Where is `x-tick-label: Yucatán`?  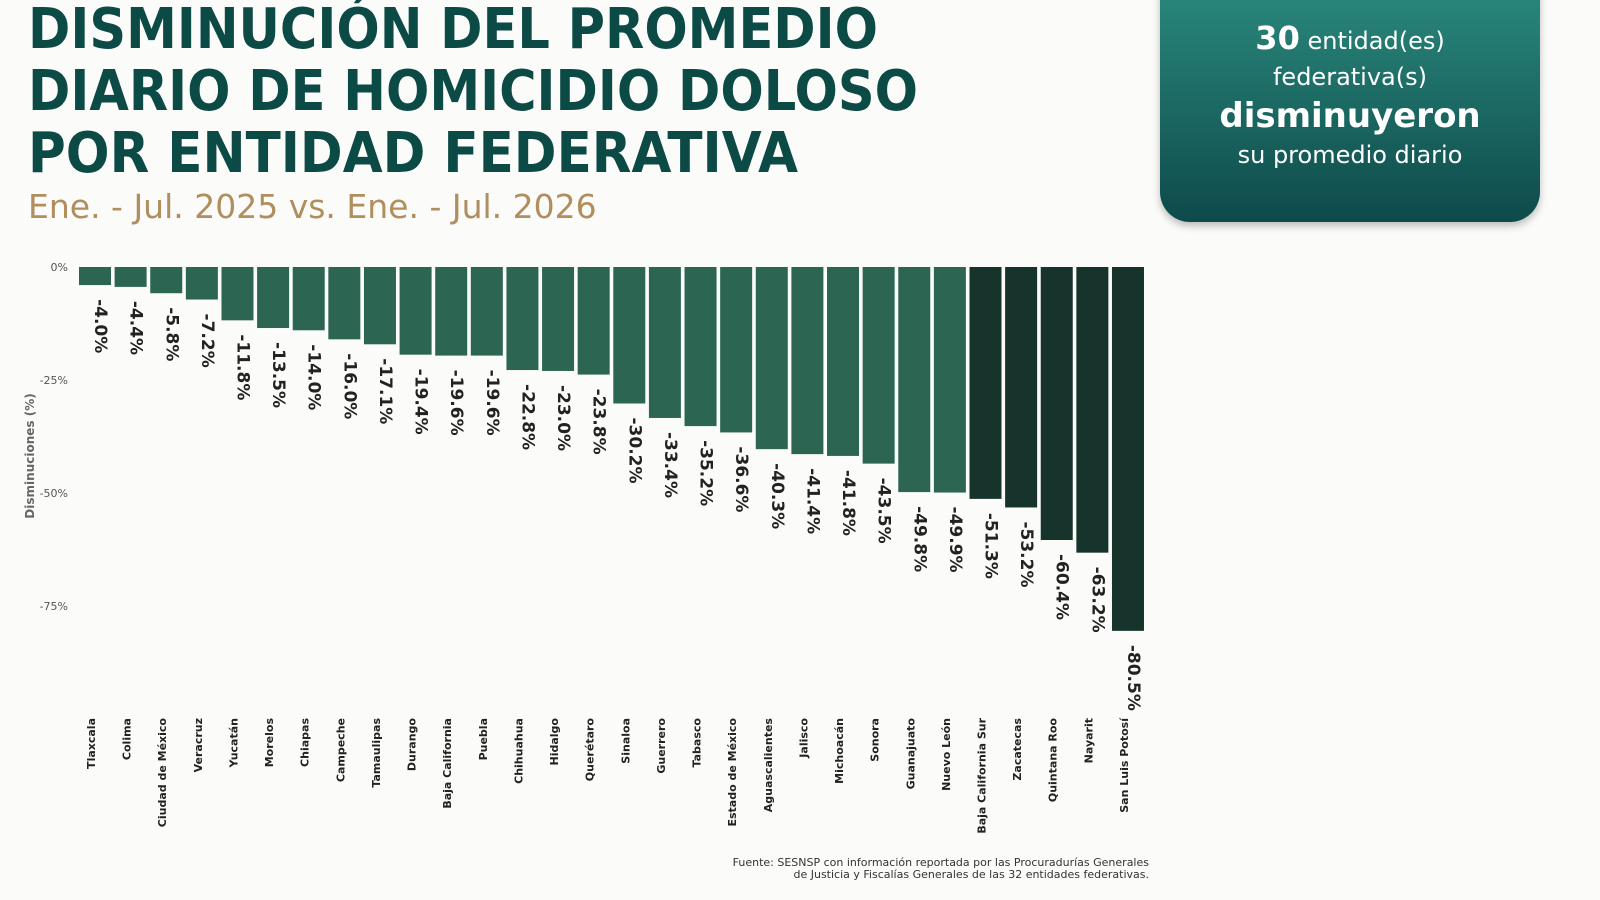 x-tick-label: Yucatán is located at coordinates (233, 743).